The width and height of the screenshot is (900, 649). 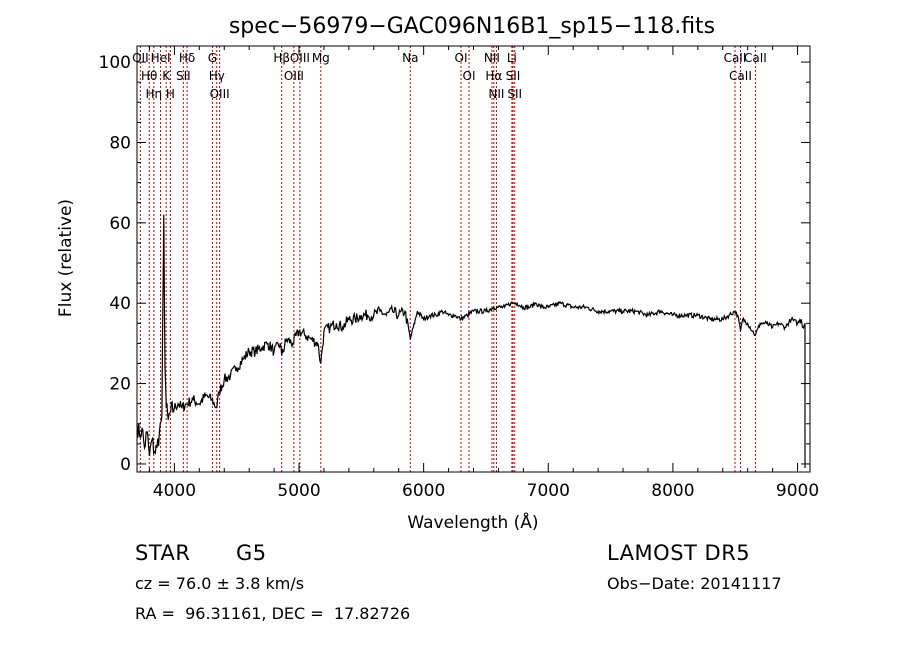 I want to click on line-label: OII, so click(x=140, y=58).